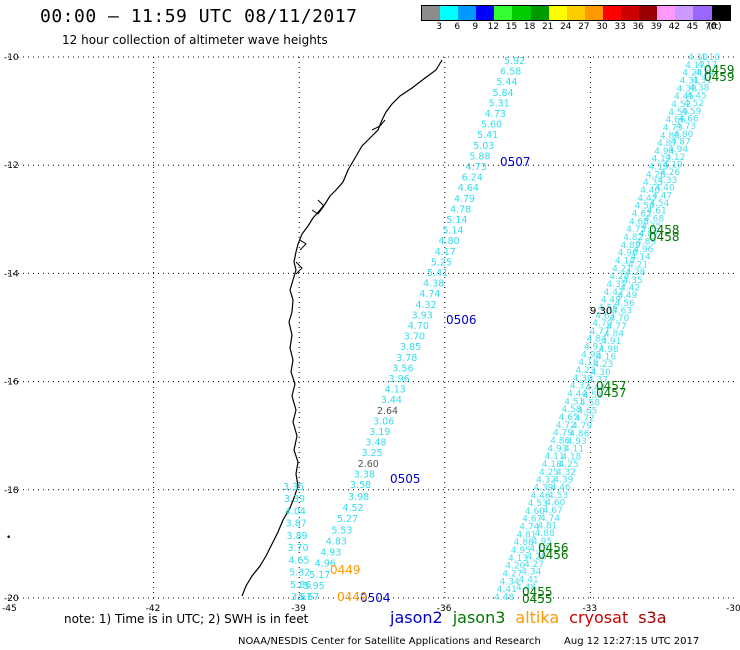  Describe the element at coordinates (552, 465) in the screenshot. I see `swh-value-jason3-a: 4.18` at that location.